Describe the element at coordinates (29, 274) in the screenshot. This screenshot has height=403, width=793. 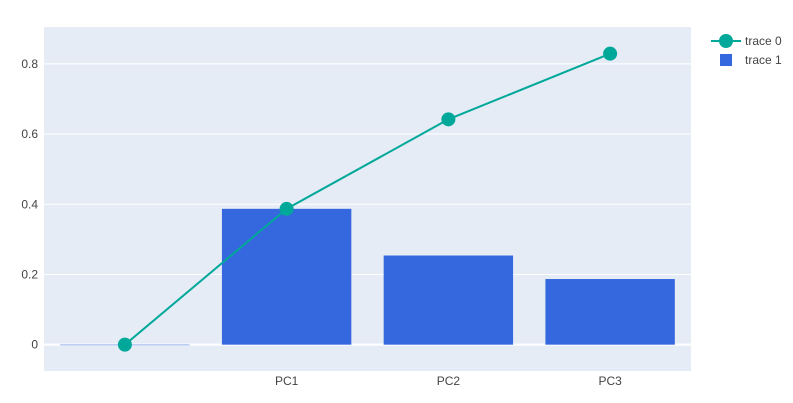
I see `y-tick-label: 0.2` at that location.